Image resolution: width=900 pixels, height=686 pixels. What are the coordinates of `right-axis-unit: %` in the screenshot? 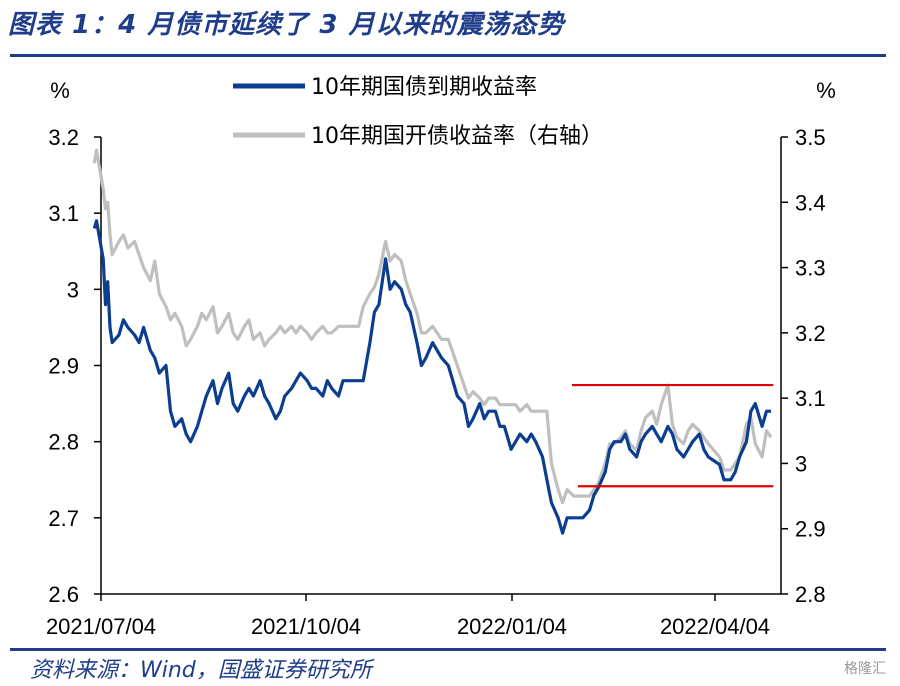 It's located at (826, 90).